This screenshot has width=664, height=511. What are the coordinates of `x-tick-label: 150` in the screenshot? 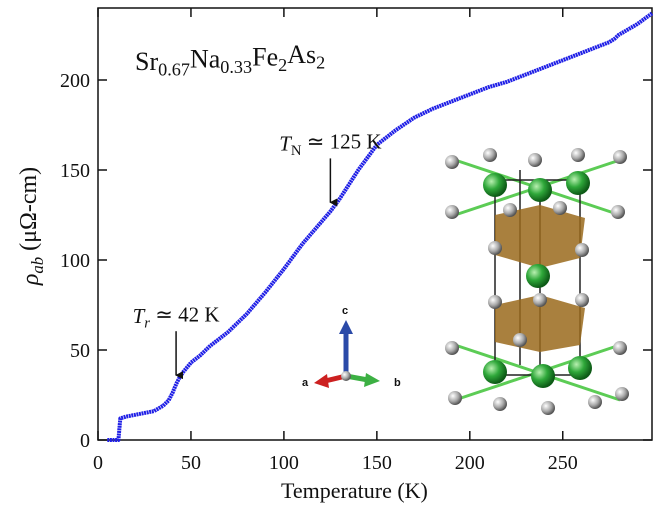 It's located at (377, 463).